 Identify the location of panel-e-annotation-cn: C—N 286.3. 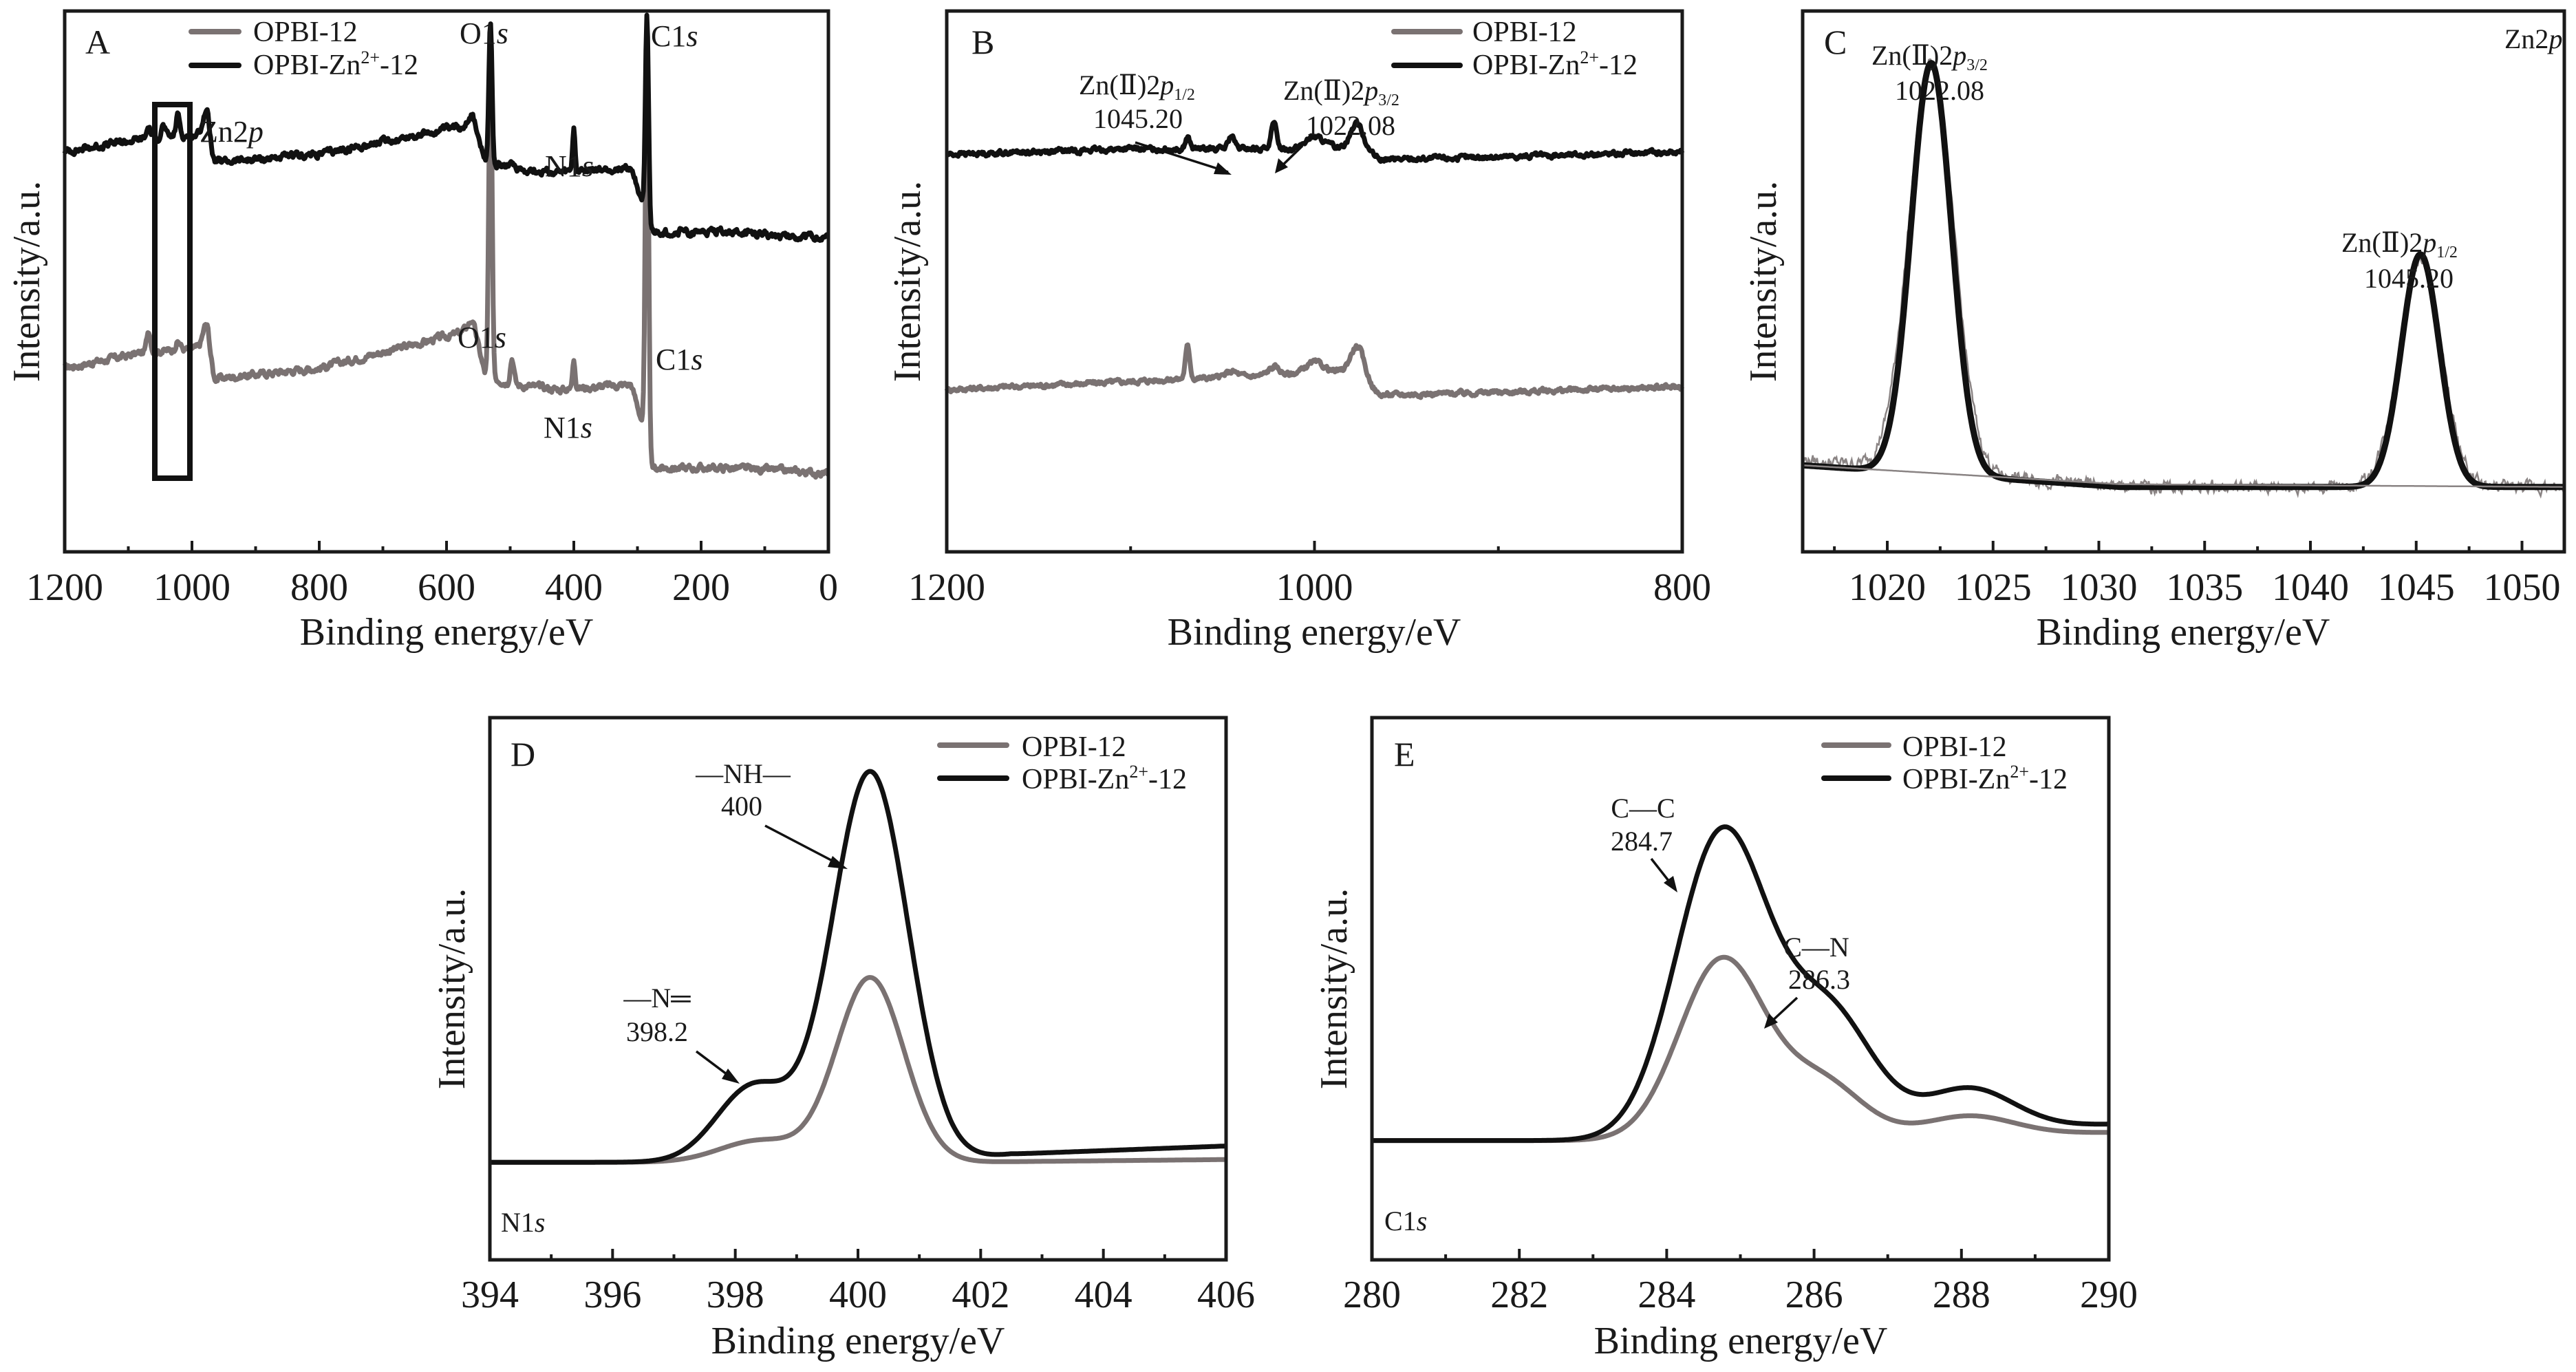
(1807, 980).